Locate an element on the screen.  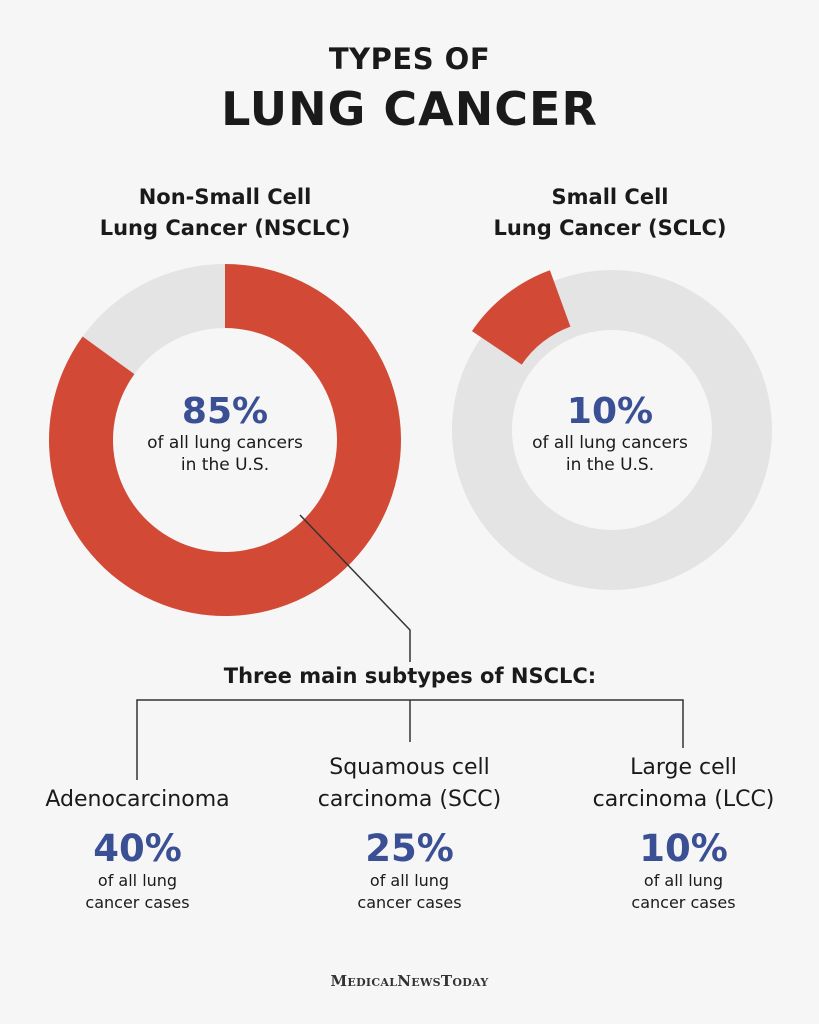
subtype-percent: 40% is located at coordinates (137, 848).